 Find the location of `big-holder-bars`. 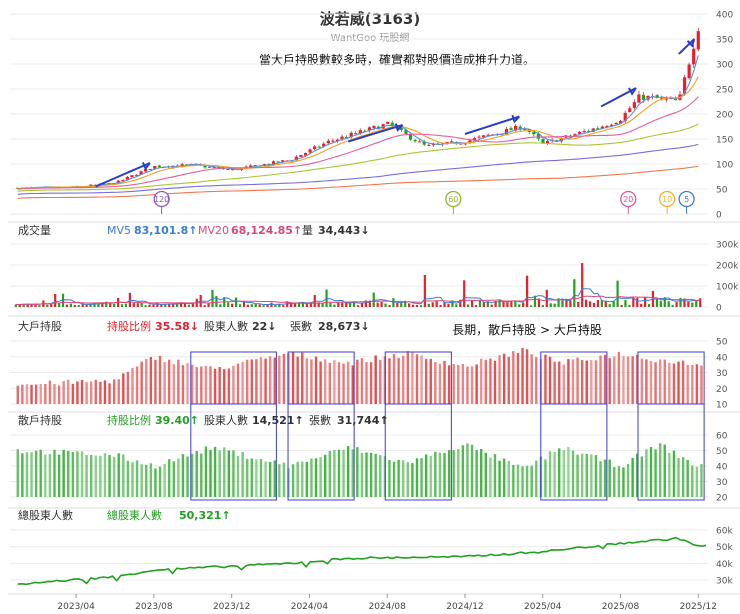

big-holder-bars is located at coordinates (359, 375).